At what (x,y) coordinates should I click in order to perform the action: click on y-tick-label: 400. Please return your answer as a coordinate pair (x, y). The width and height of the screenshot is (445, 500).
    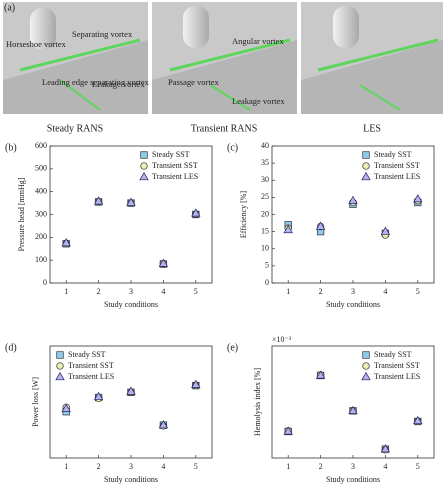
    Looking at the image, I should click on (41, 190).